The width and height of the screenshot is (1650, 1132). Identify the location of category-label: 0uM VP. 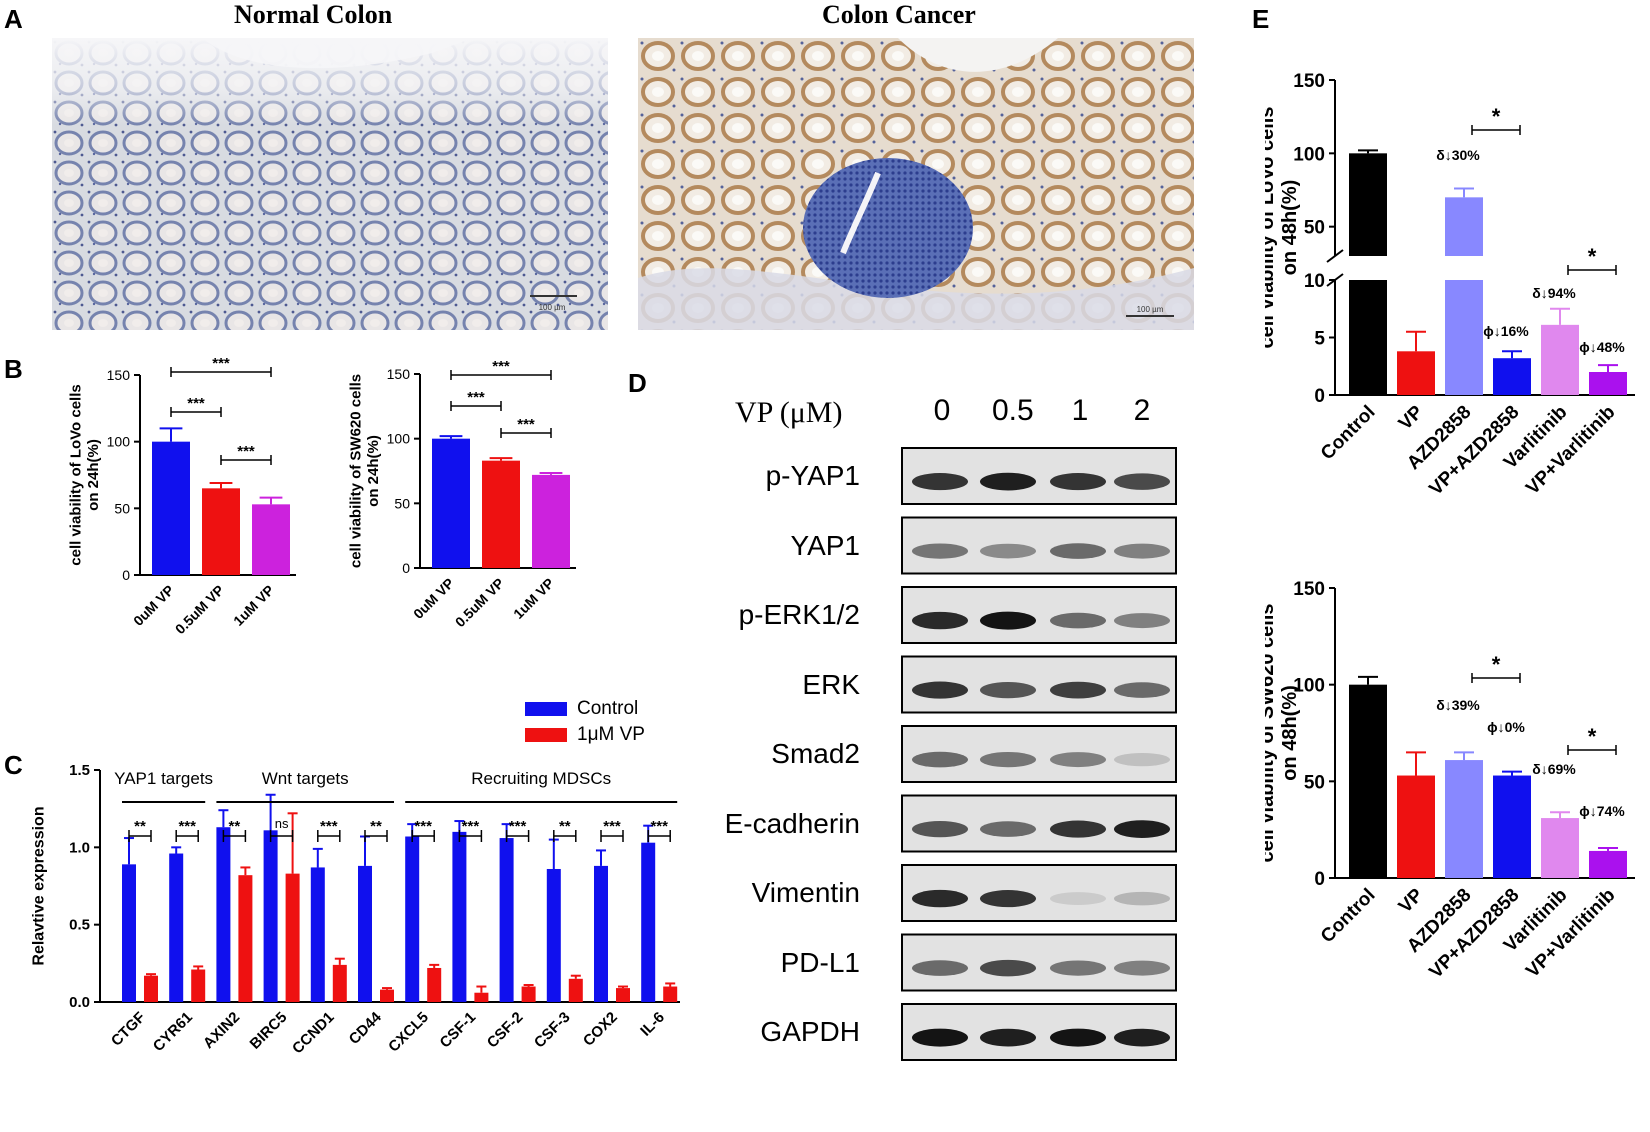
(153, 605).